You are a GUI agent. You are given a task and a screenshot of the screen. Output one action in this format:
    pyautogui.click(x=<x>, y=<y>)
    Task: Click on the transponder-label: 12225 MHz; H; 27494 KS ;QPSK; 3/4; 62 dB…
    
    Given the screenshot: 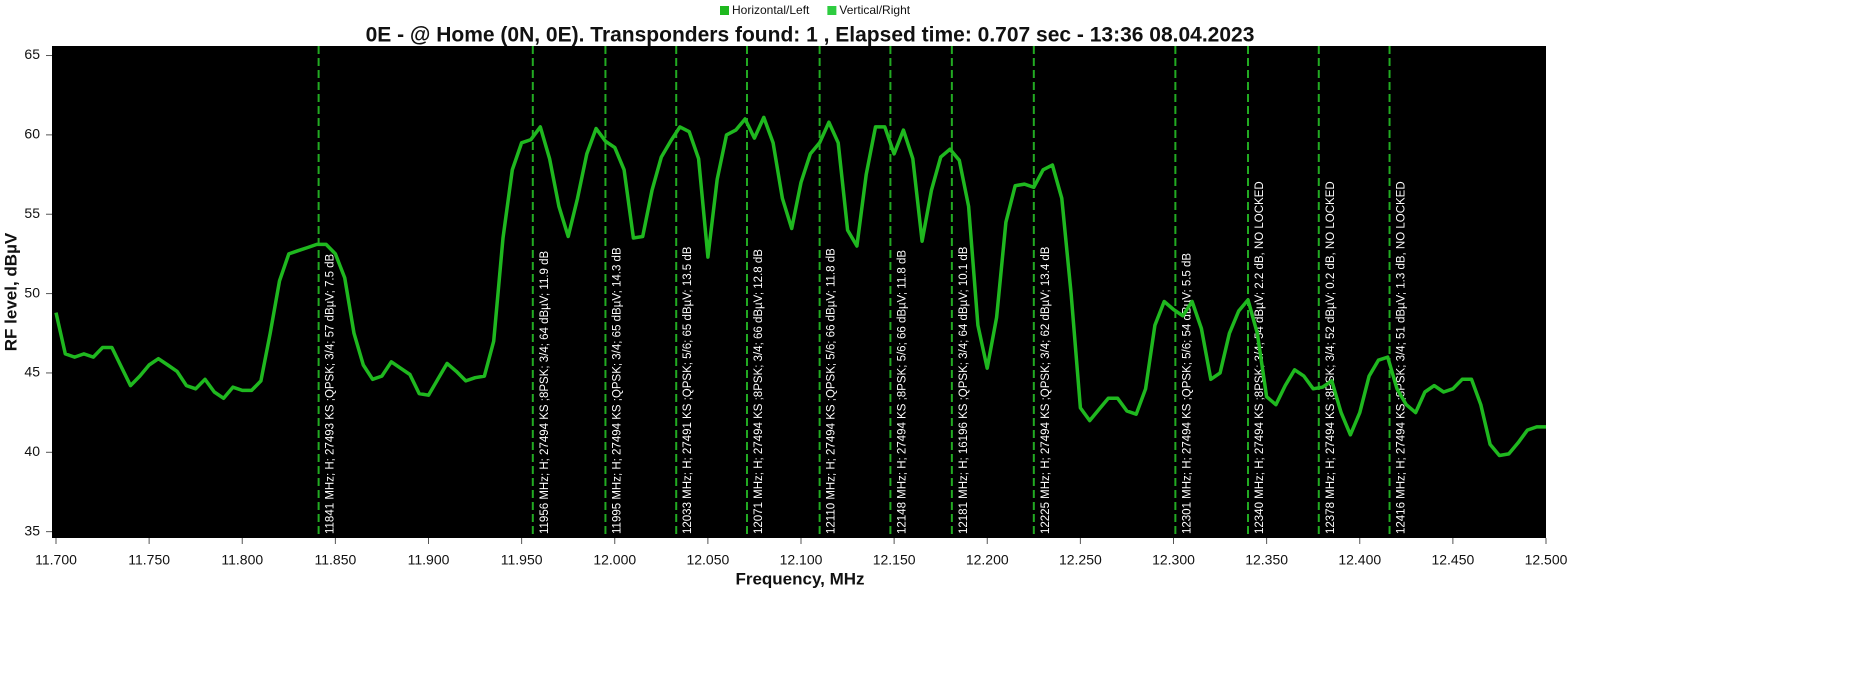 What is the action you would take?
    pyautogui.click(x=1046, y=390)
    